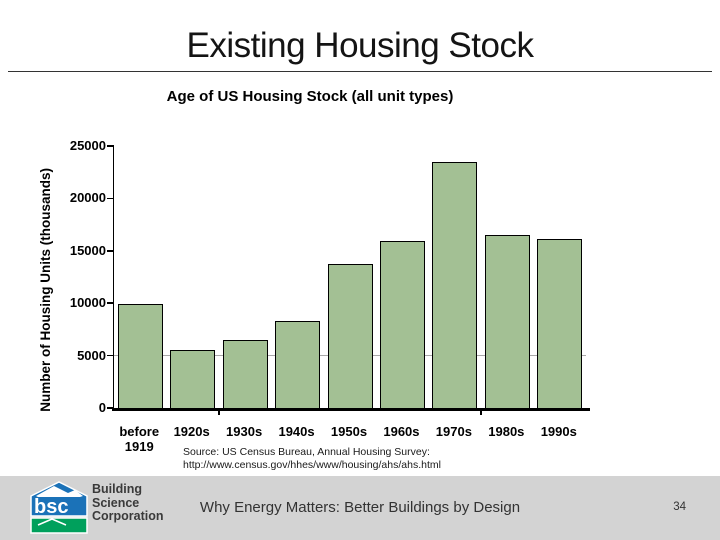  I want to click on bsc-logo: bsc, so click(59, 507).